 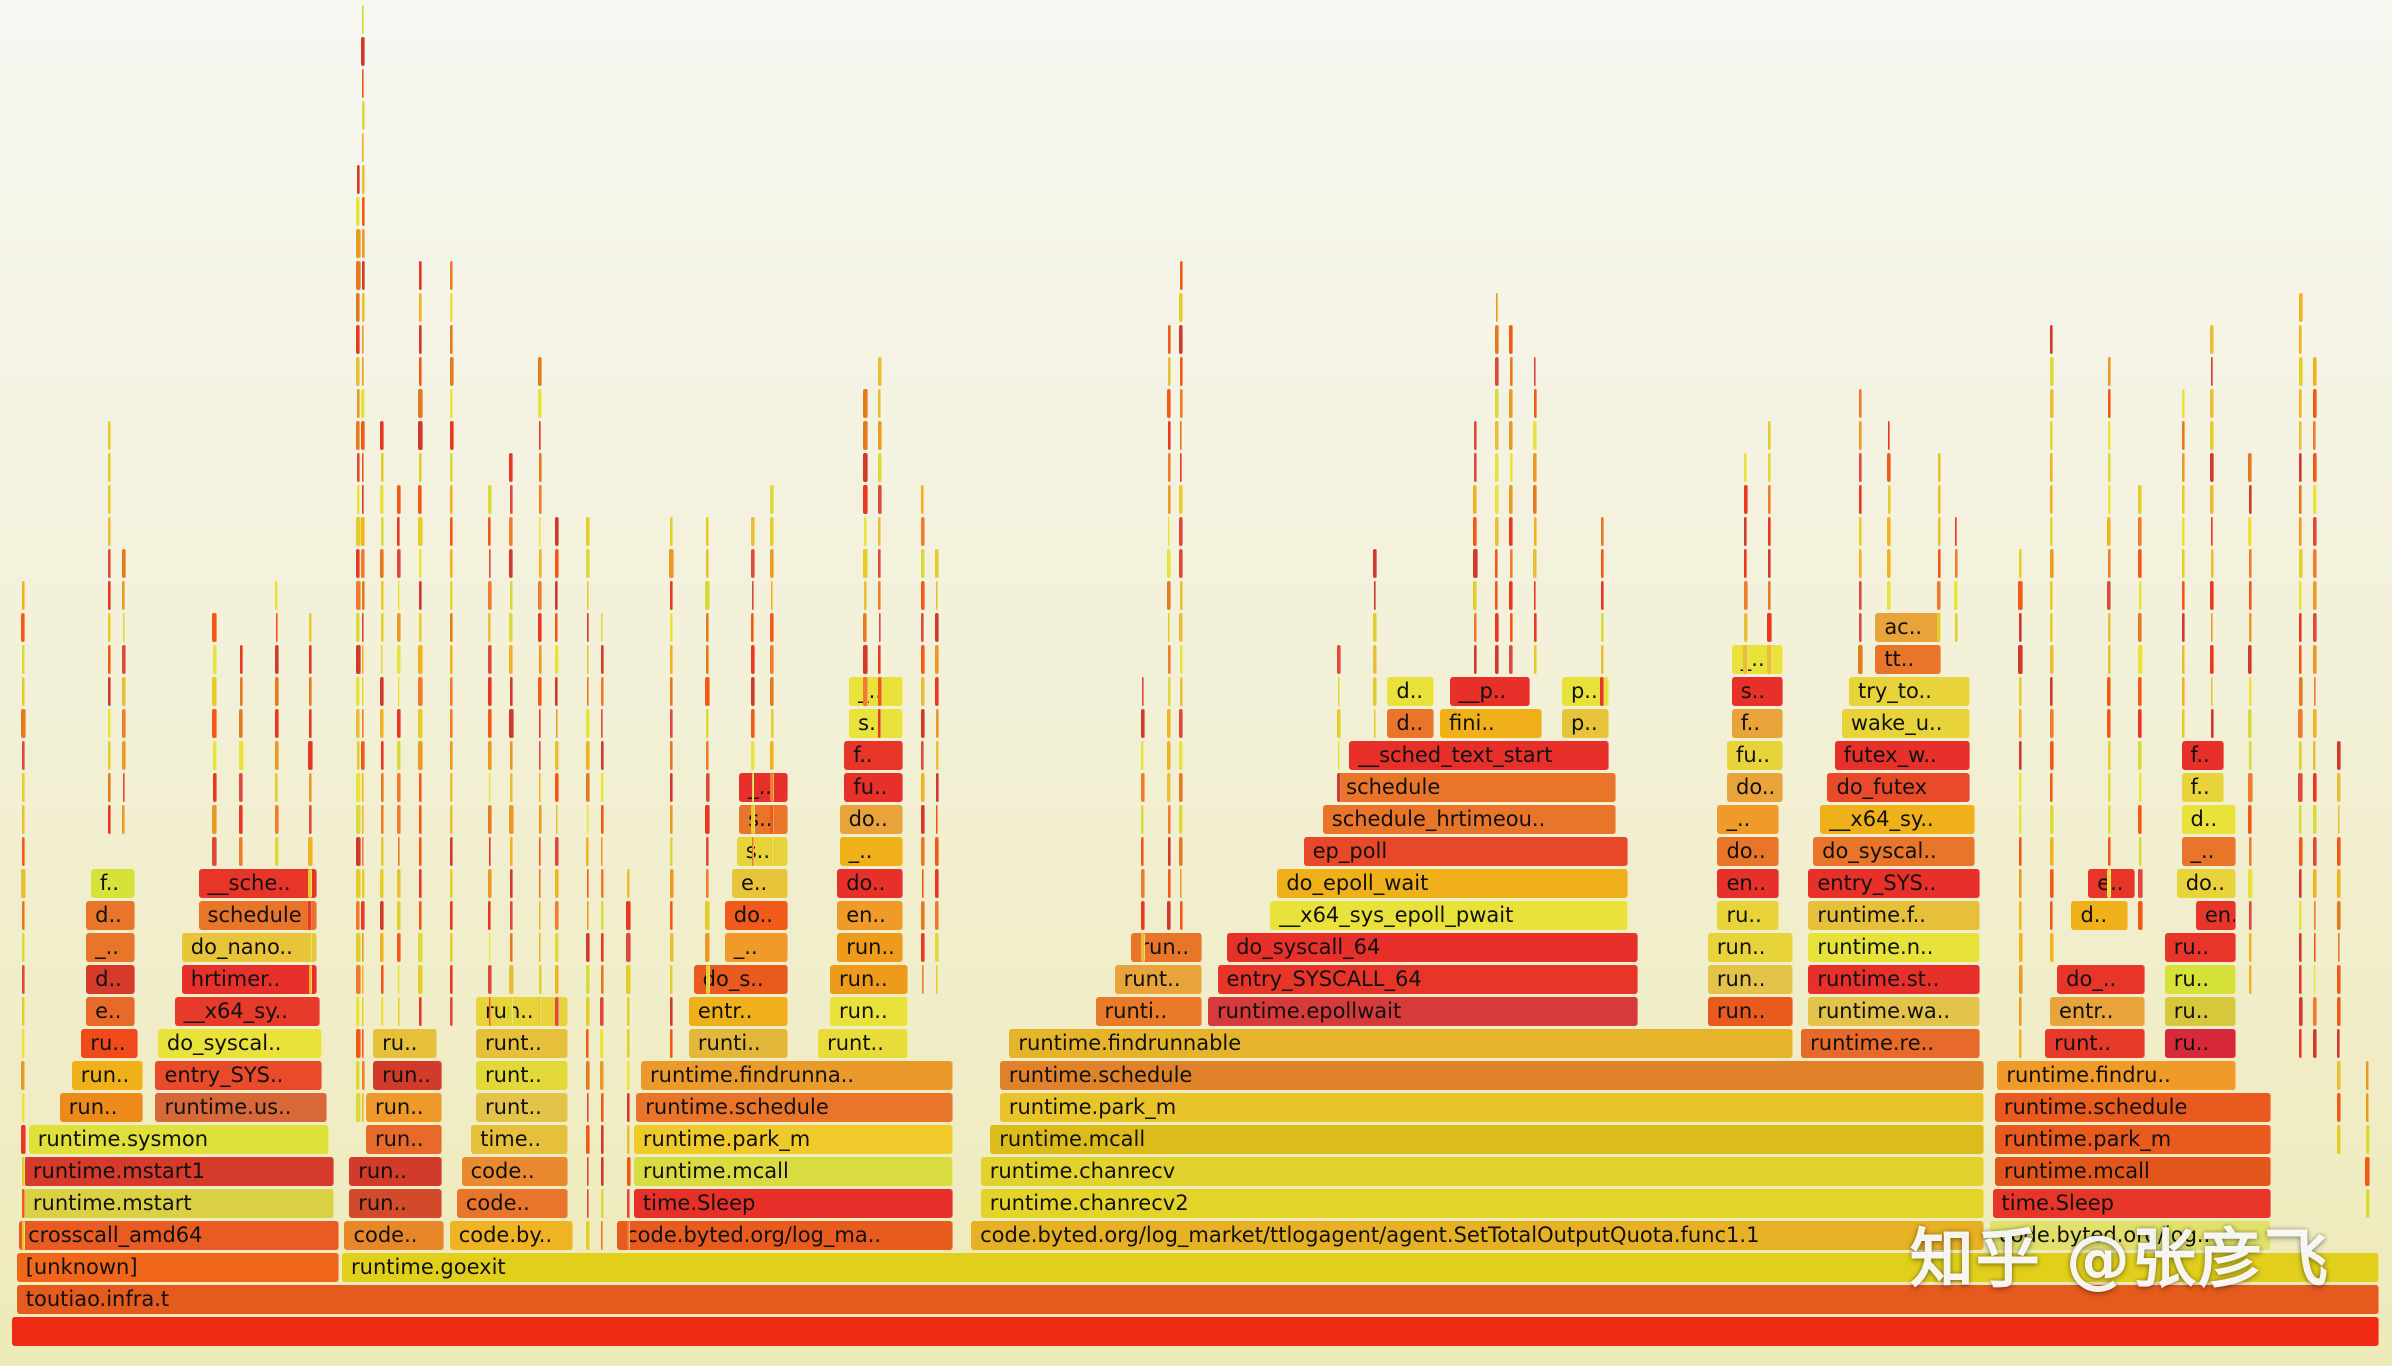 I want to click on stack-frame: runti.., so click(x=738, y=1043).